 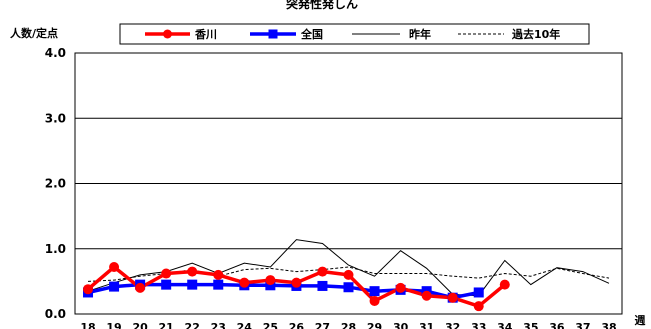 What do you see at coordinates (218, 325) in the screenshot?
I see `x-tick-label: 23` at bounding box center [218, 325].